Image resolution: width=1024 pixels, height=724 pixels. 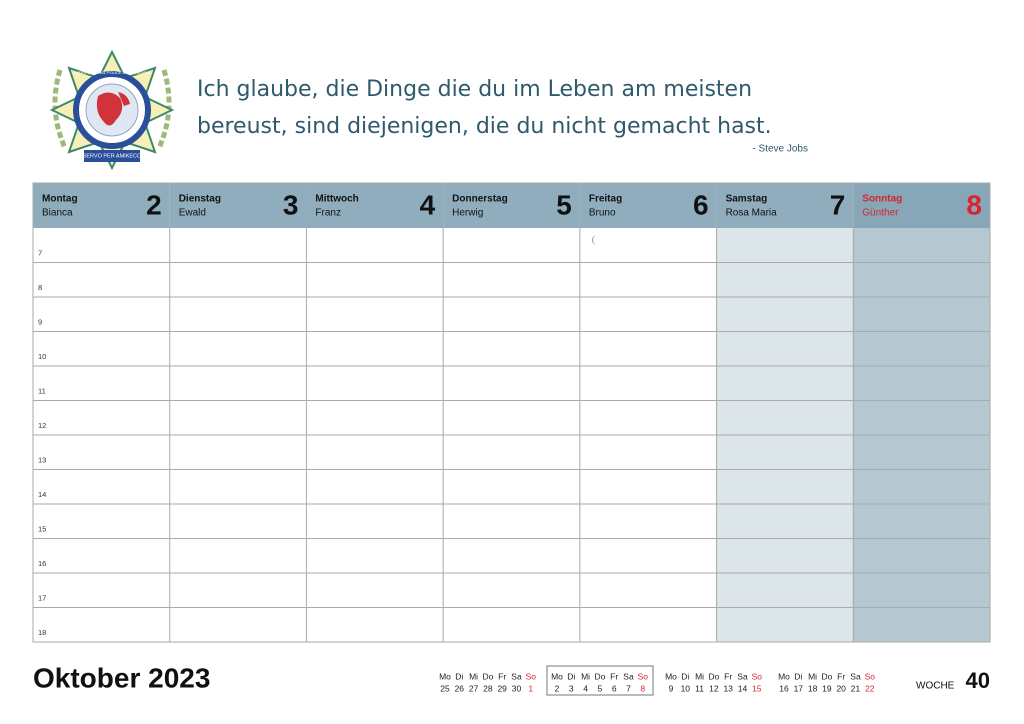 What do you see at coordinates (42, 632) in the screenshot?
I see `hour-label: 18` at bounding box center [42, 632].